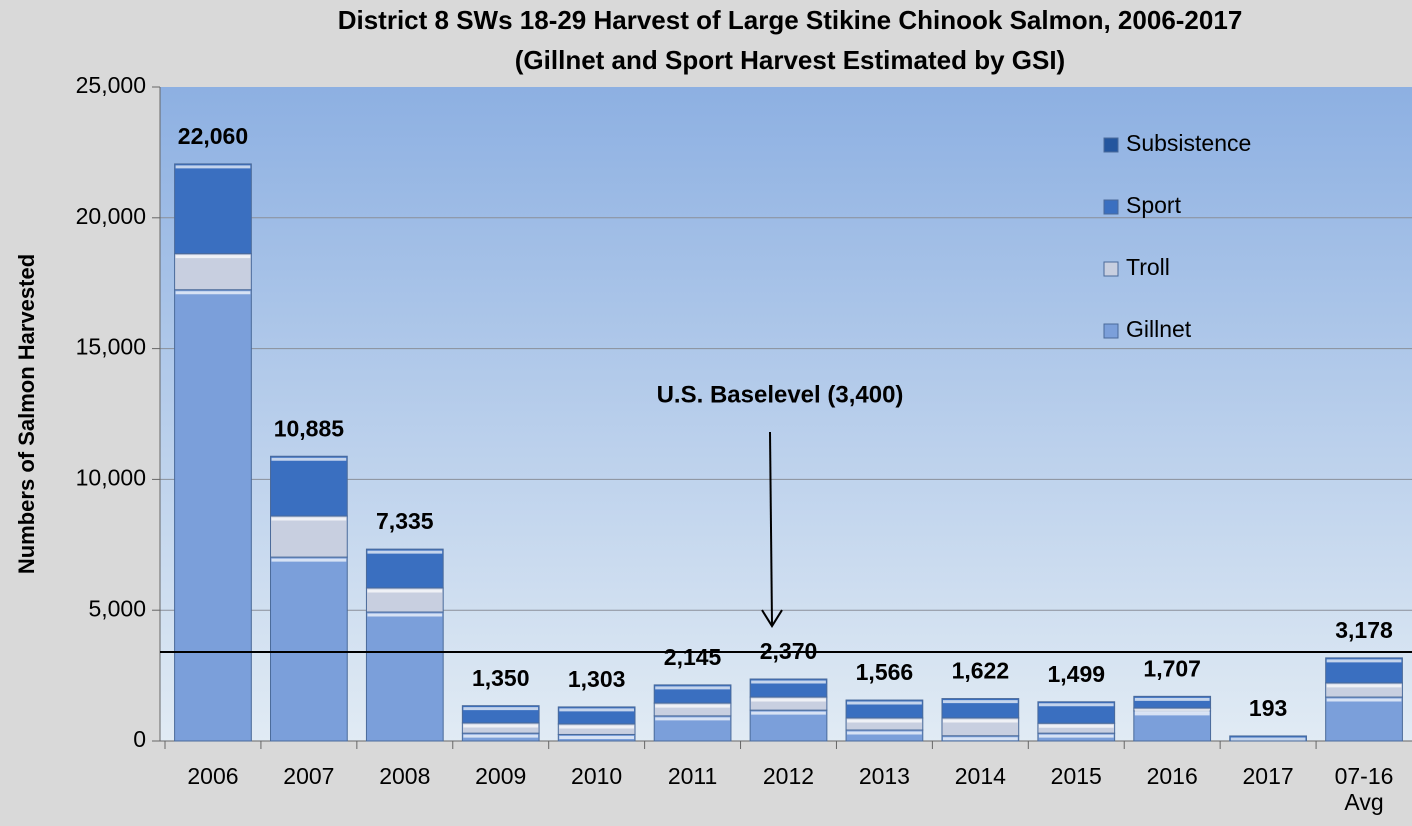 The image size is (1412, 826). I want to click on legend-label: Troll, so click(1148, 267).